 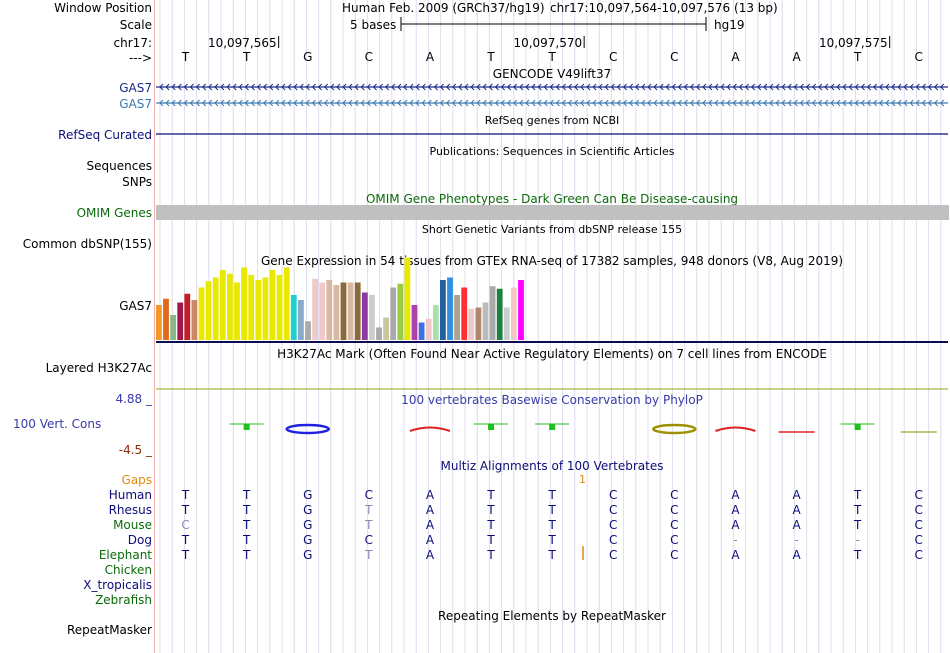 I want to click on gaps-value: 1, so click(x=582, y=479).